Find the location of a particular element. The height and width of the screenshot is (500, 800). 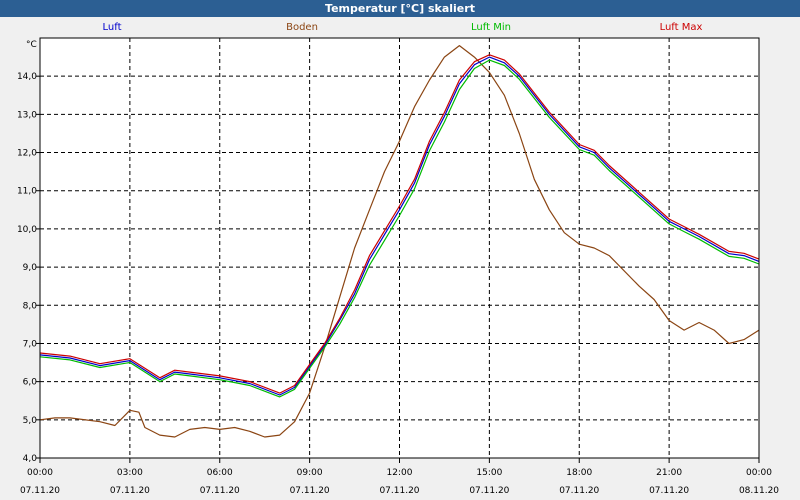

y-tick-label: 6,0 is located at coordinates (30, 383).